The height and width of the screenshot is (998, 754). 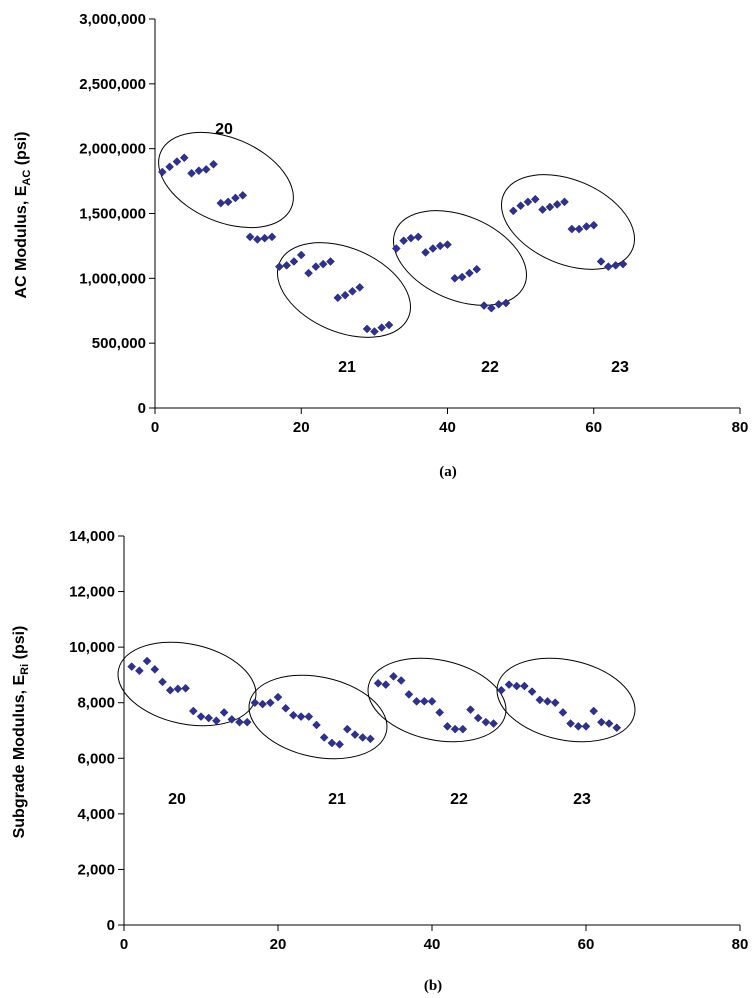 I want to click on x-tick-label: 20, so click(x=278, y=944).